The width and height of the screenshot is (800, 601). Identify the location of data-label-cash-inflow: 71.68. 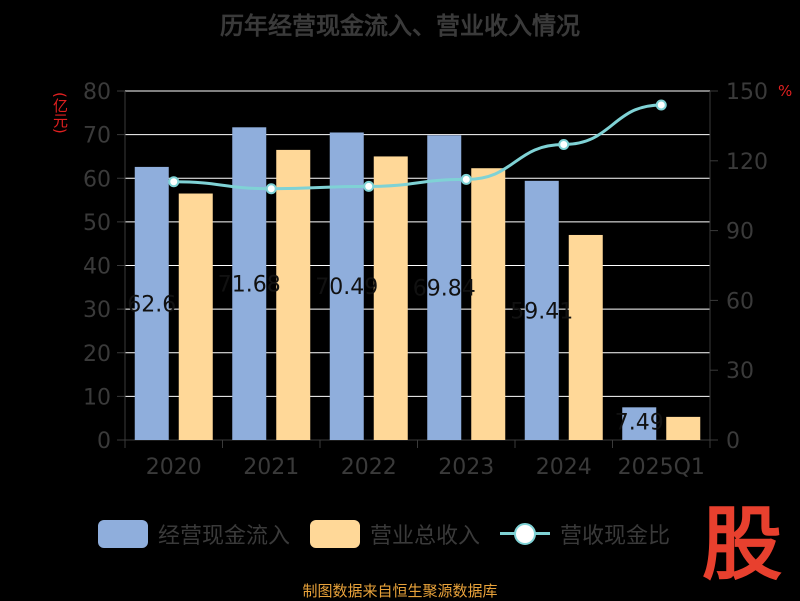
(249, 285).